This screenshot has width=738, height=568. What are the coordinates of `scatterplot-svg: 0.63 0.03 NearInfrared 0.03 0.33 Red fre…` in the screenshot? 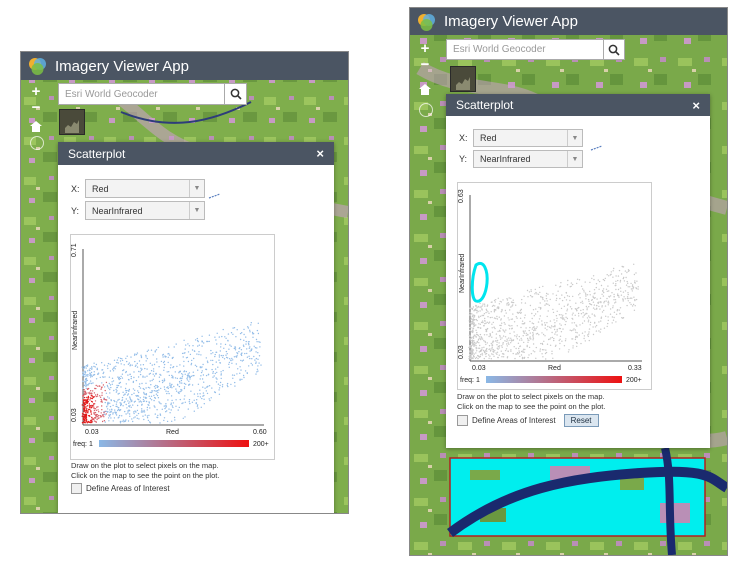 It's located at (554, 286).